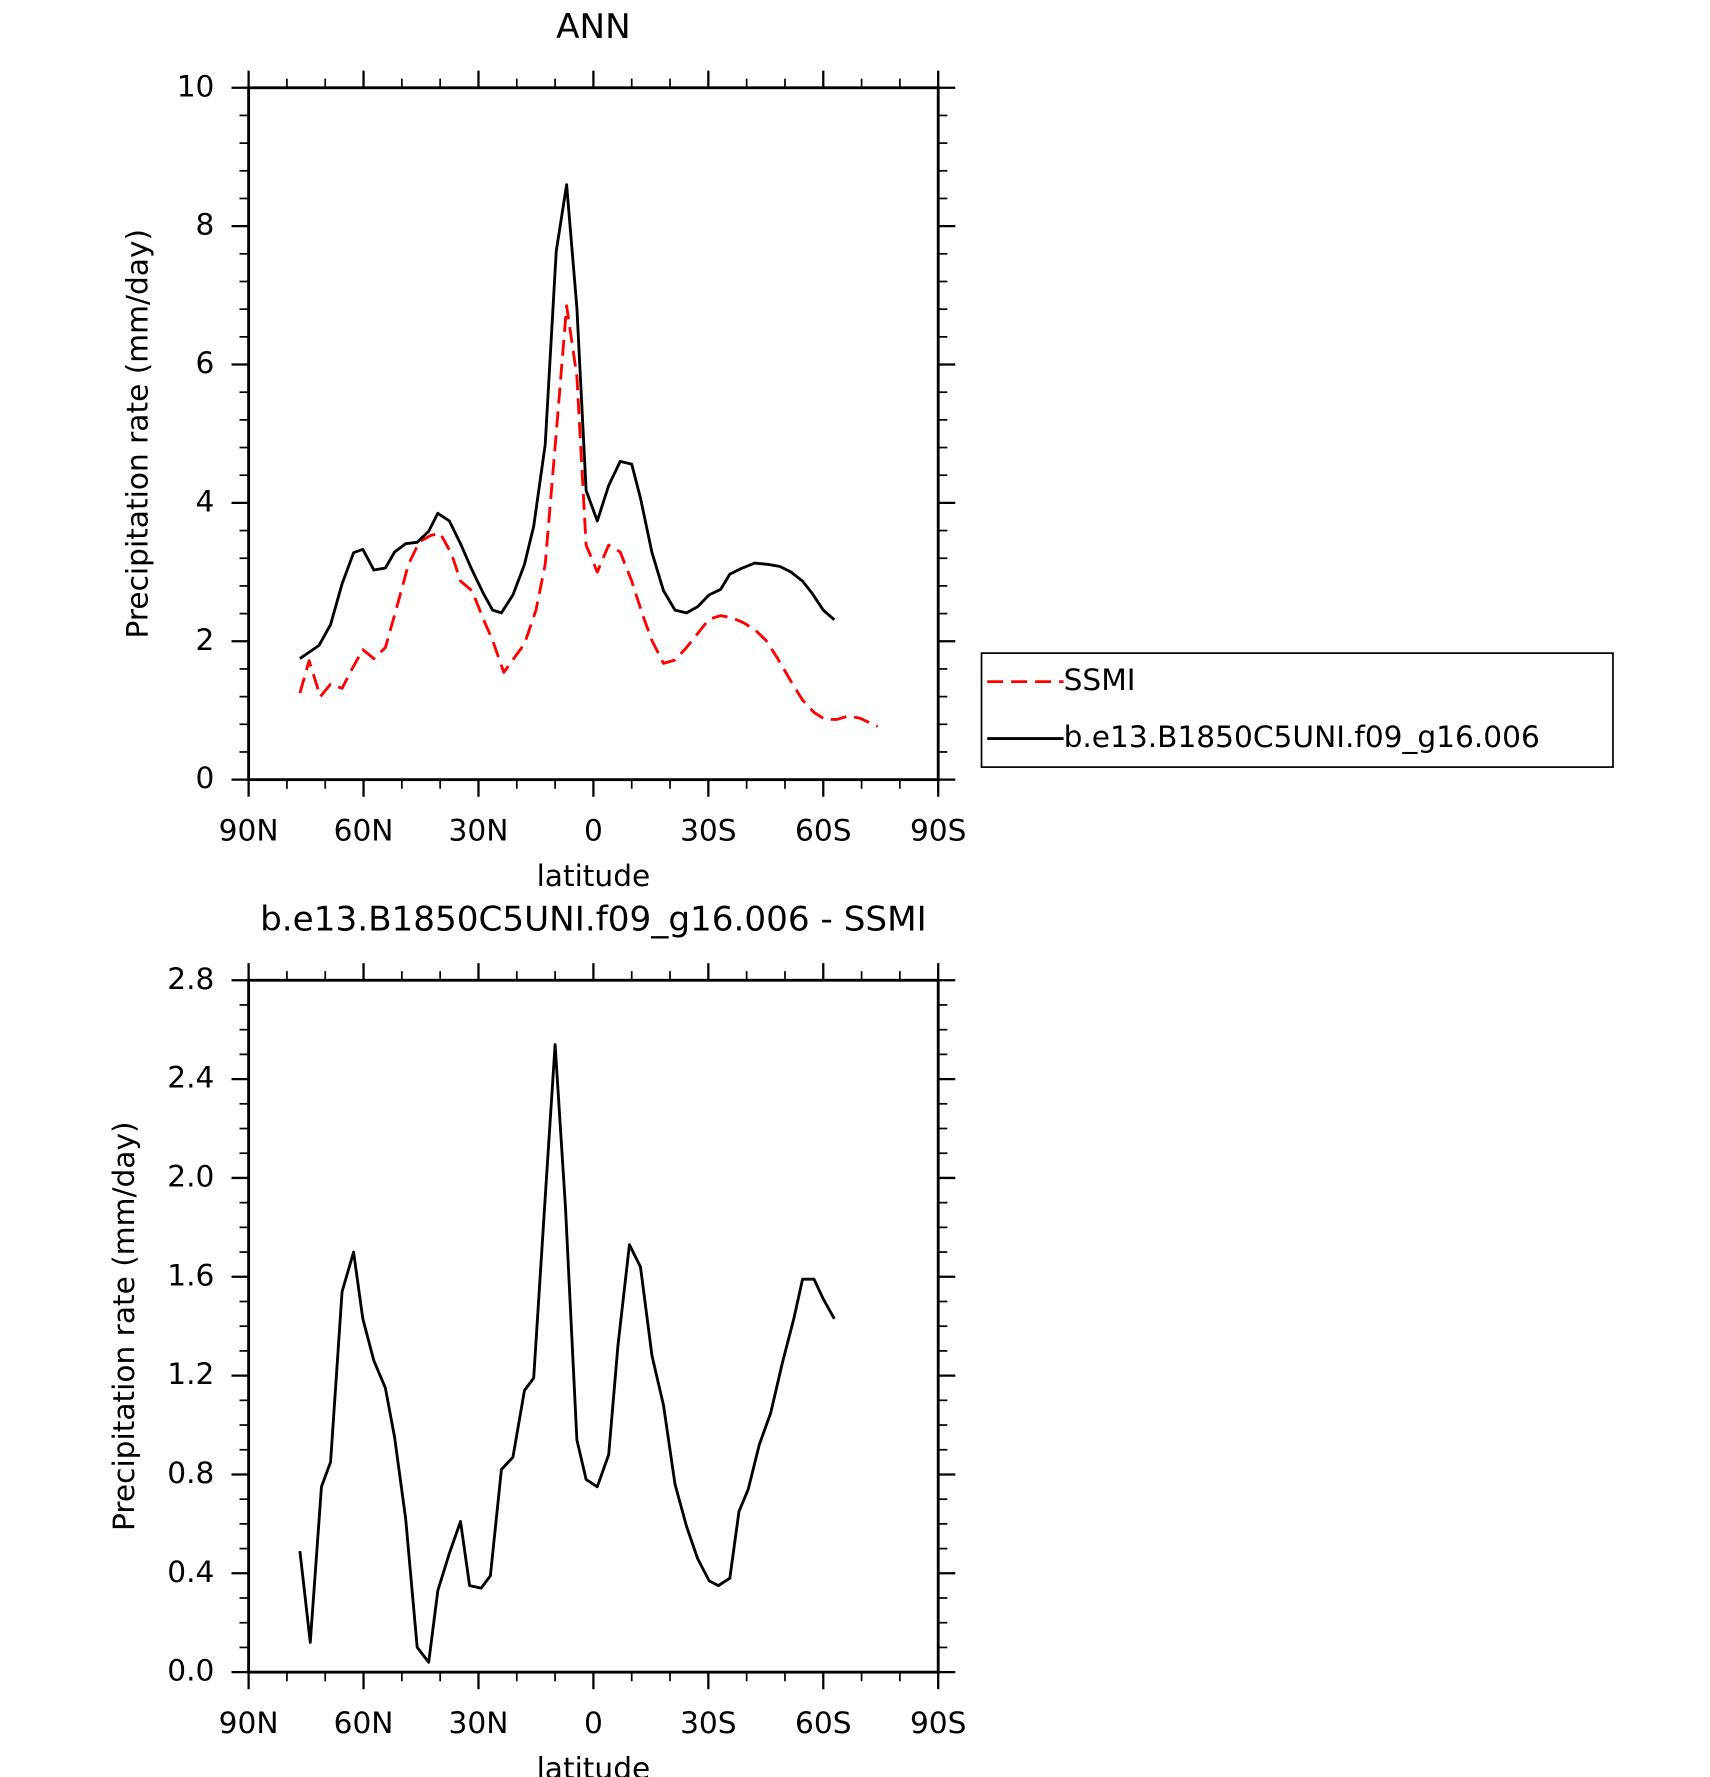  Describe the element at coordinates (205, 500) in the screenshot. I see `y-tick-label: 4` at that location.